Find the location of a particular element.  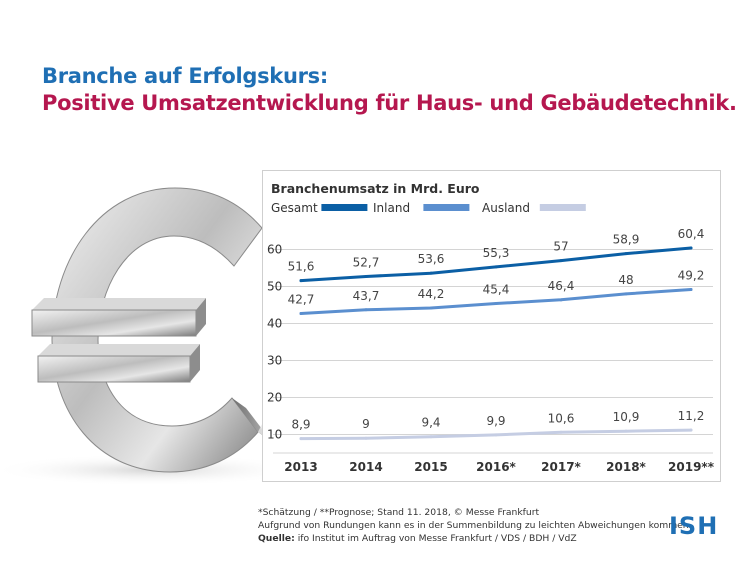

x-tick-label: 2019** is located at coordinates (691, 467).